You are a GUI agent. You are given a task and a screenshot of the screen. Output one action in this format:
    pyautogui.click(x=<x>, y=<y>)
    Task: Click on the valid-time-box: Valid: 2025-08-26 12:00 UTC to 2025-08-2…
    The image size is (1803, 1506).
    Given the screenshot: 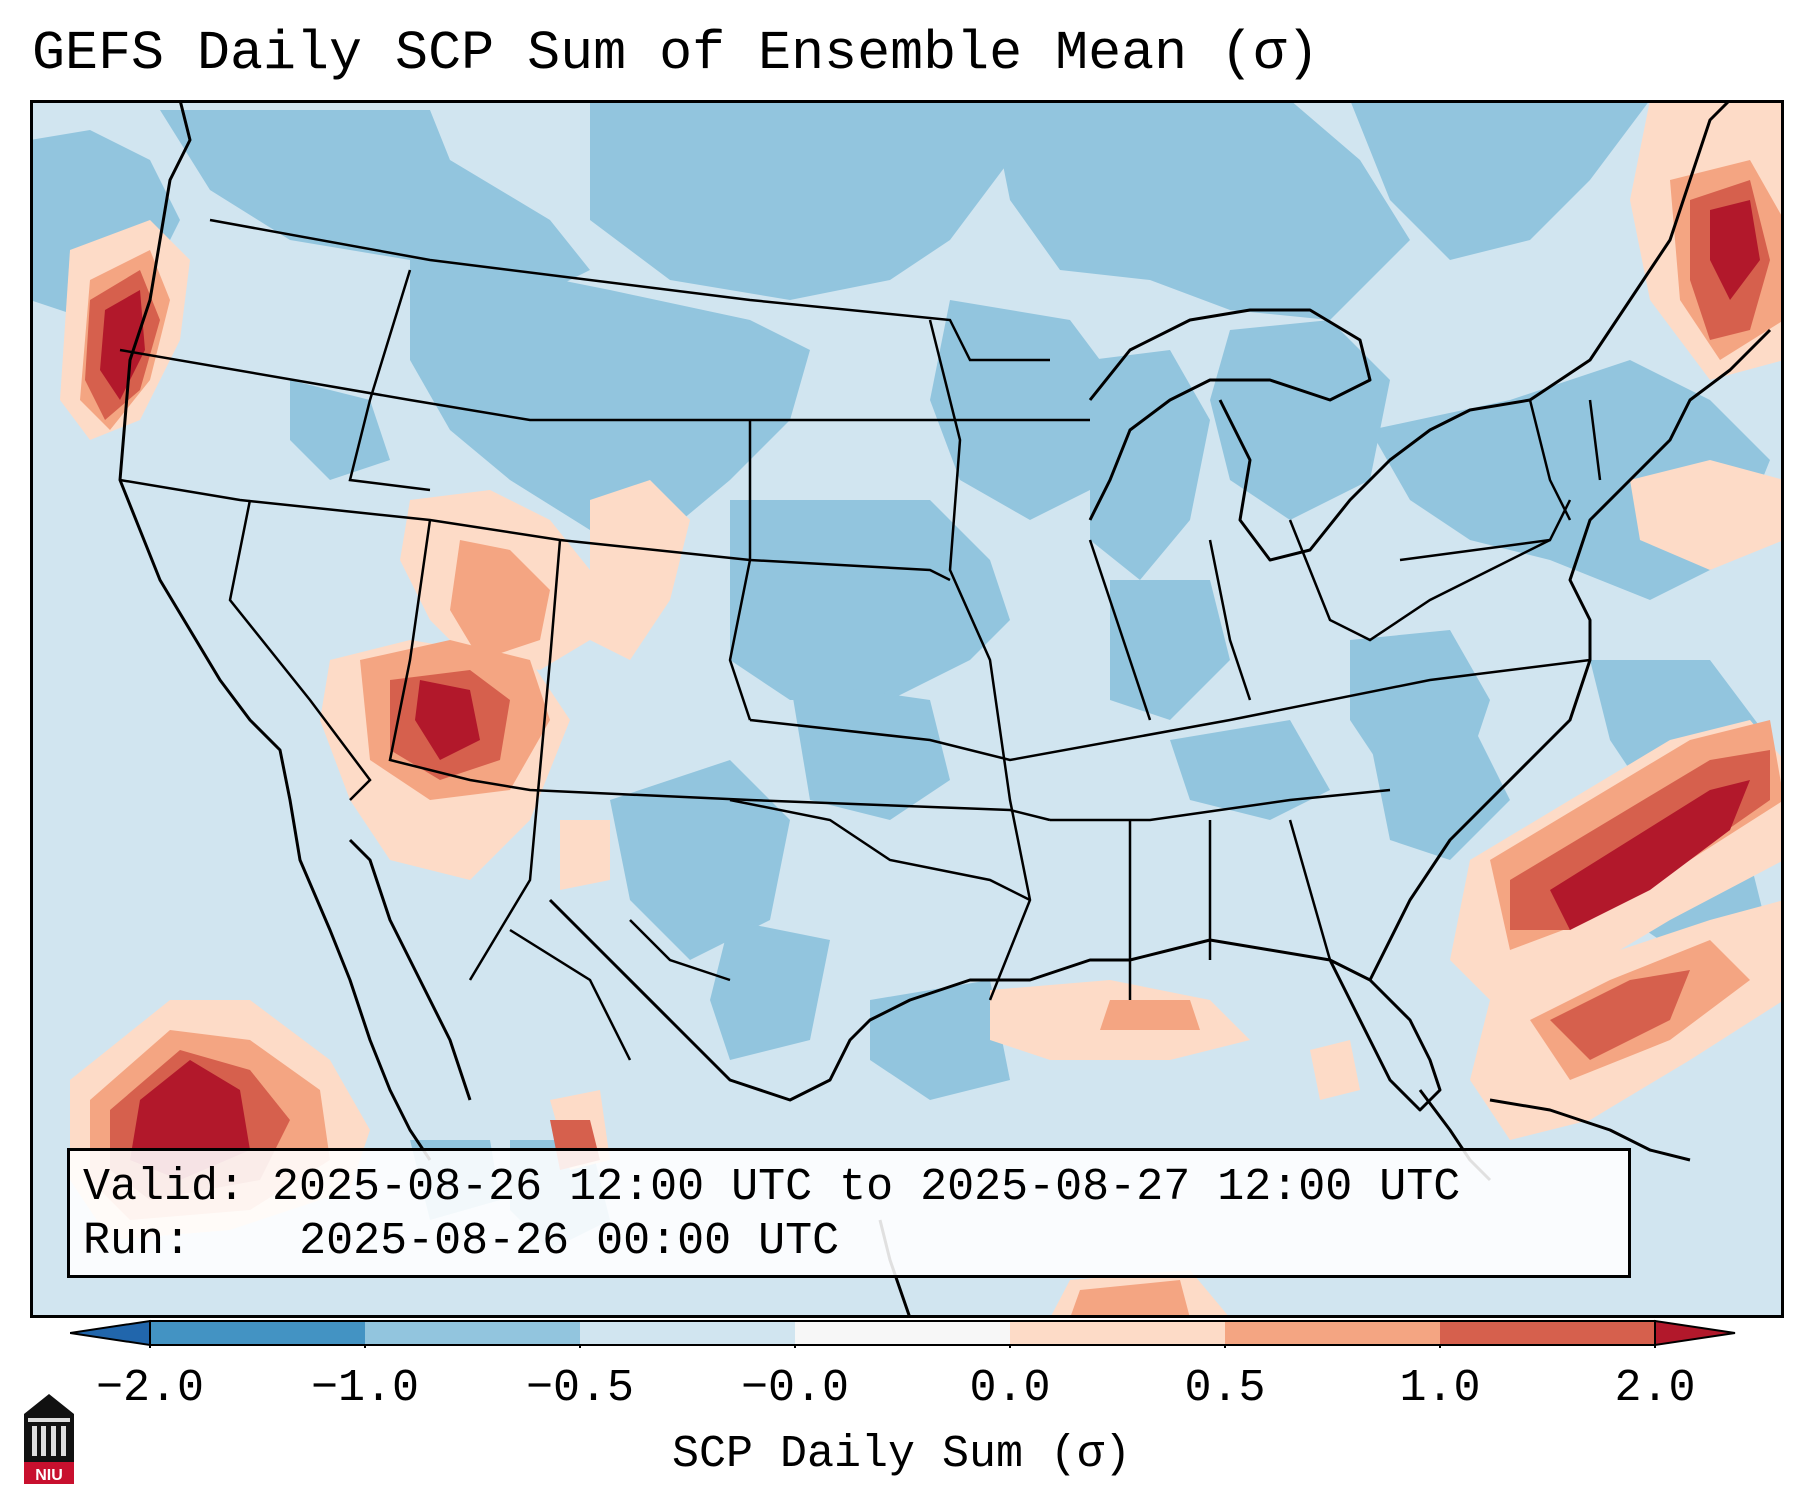 What is the action you would take?
    pyautogui.click(x=849, y=1213)
    